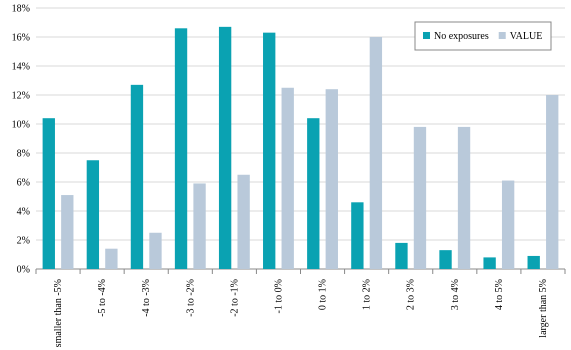  I want to click on x-tick-label: -2 to -1%, so click(234, 298).